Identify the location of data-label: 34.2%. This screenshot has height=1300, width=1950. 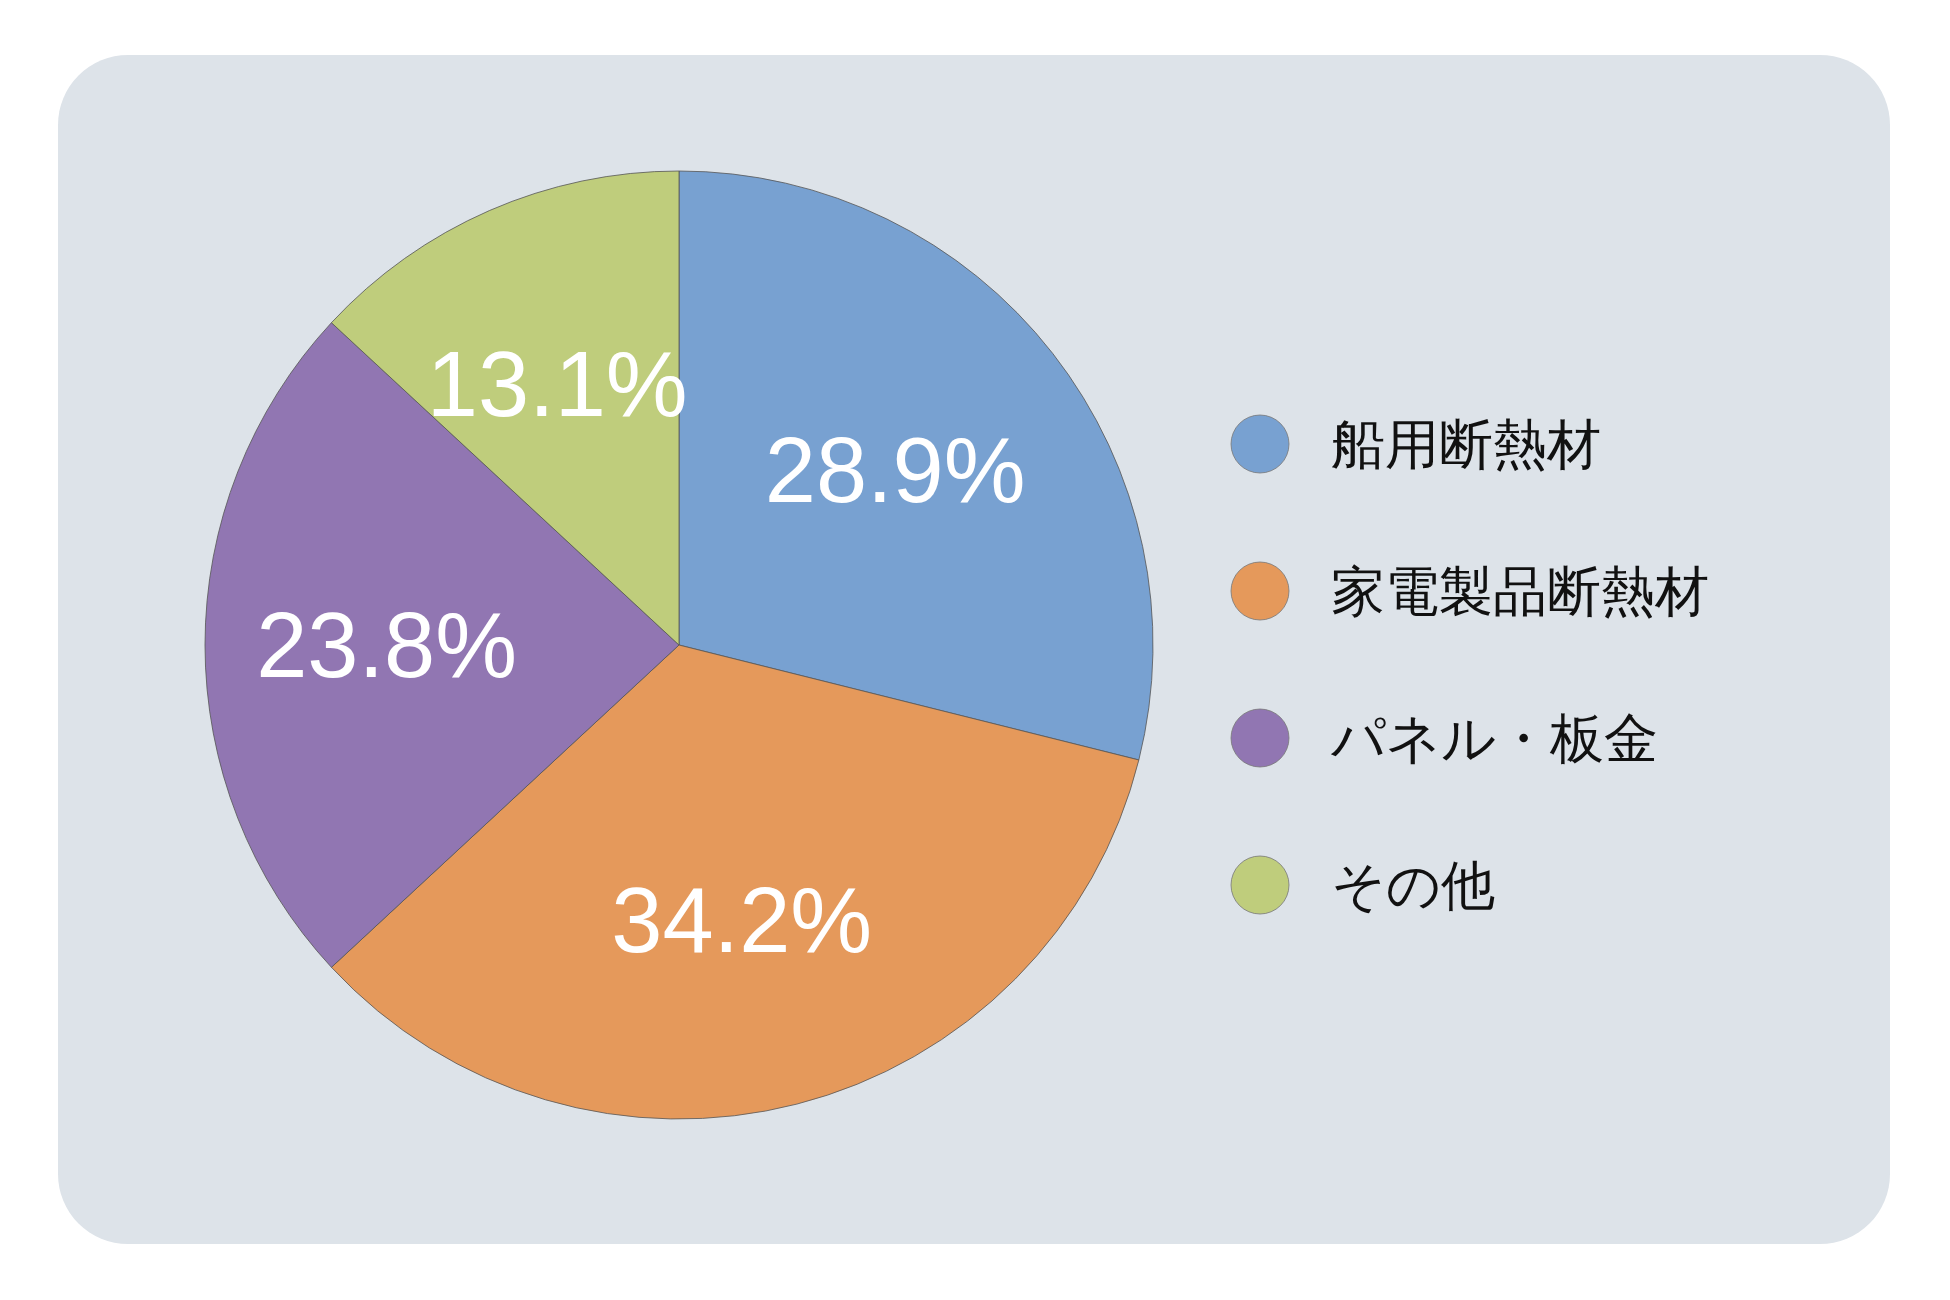
(742, 920).